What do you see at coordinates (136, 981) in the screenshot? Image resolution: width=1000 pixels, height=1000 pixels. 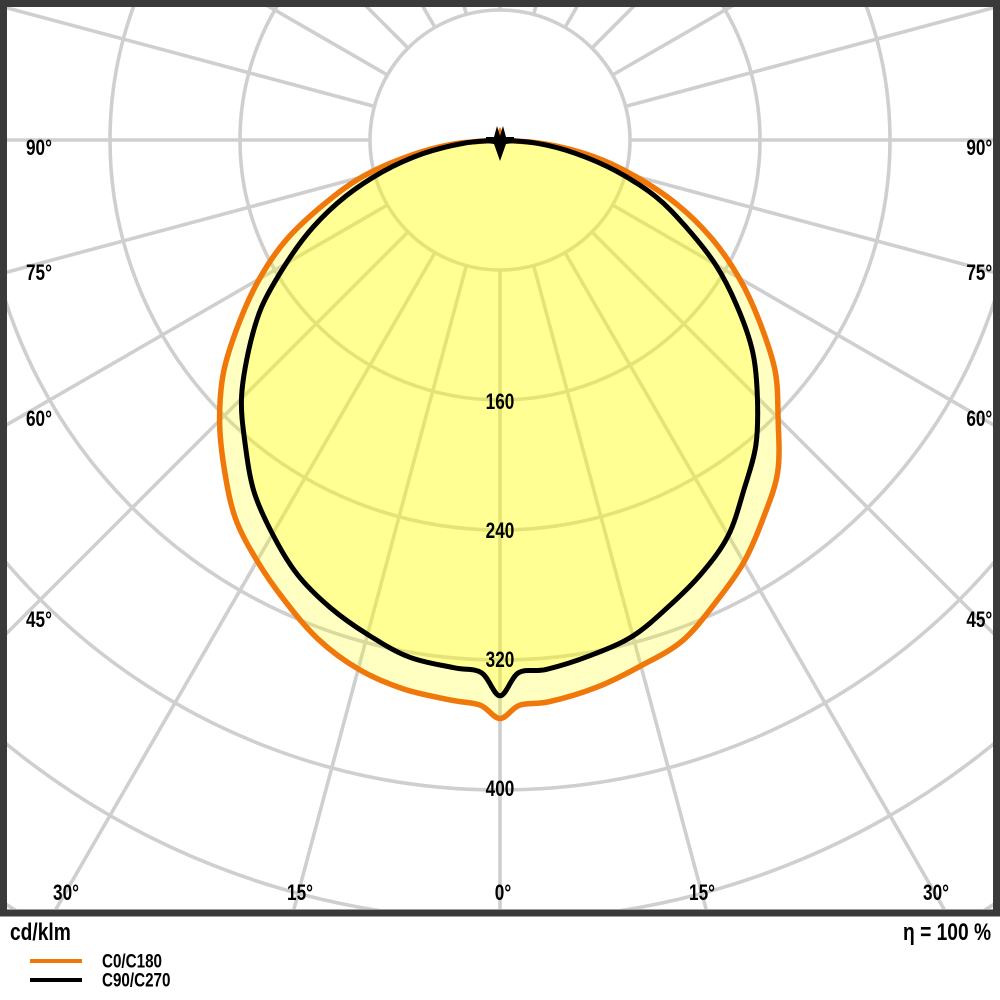 I see `legend-label-c90-c270: C90/C270` at bounding box center [136, 981].